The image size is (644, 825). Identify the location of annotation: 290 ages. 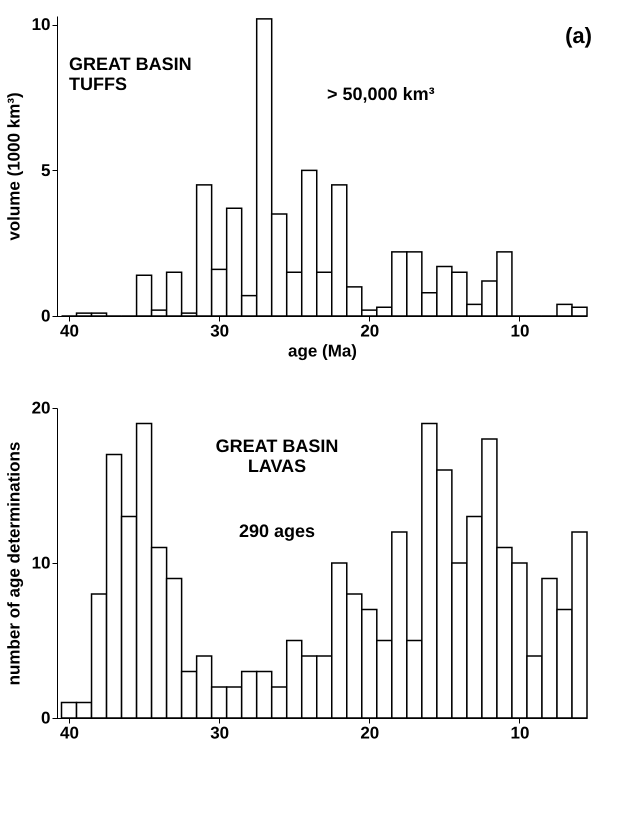
(277, 531).